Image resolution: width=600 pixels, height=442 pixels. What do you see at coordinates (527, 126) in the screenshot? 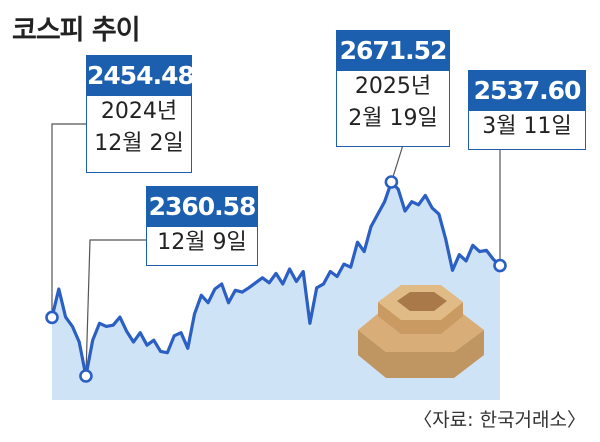
I see `callout-date-line: 3월 11일` at bounding box center [527, 126].